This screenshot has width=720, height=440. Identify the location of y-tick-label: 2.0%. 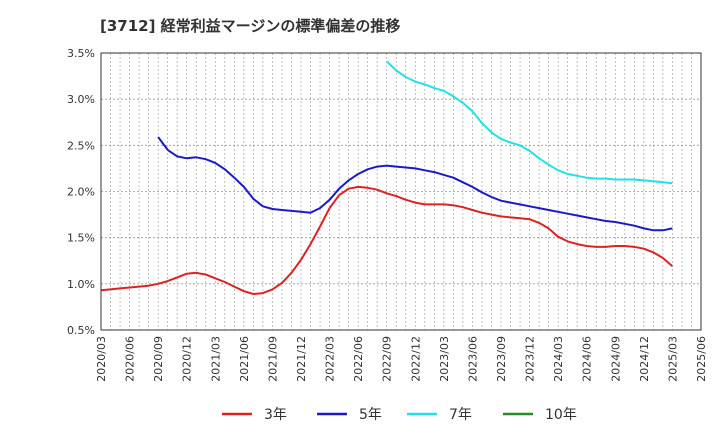
(81, 192).